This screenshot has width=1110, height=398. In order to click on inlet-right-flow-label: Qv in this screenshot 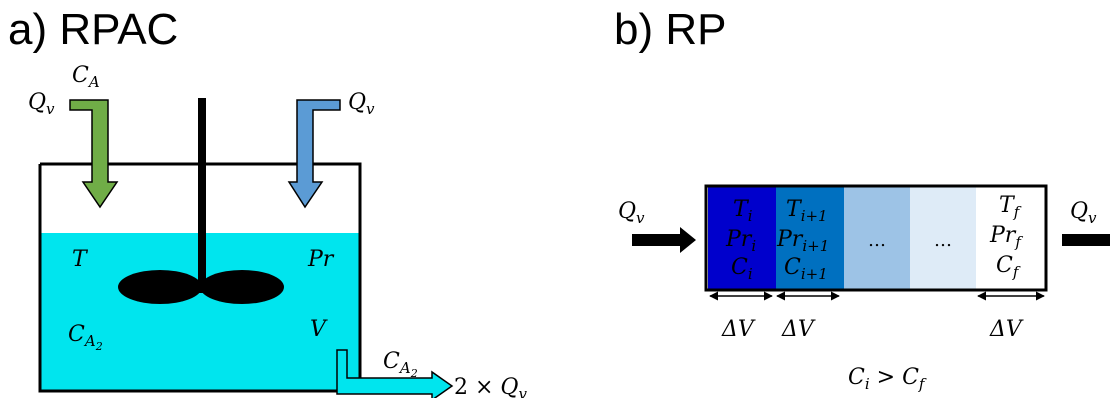, I will do `click(361, 104)`.